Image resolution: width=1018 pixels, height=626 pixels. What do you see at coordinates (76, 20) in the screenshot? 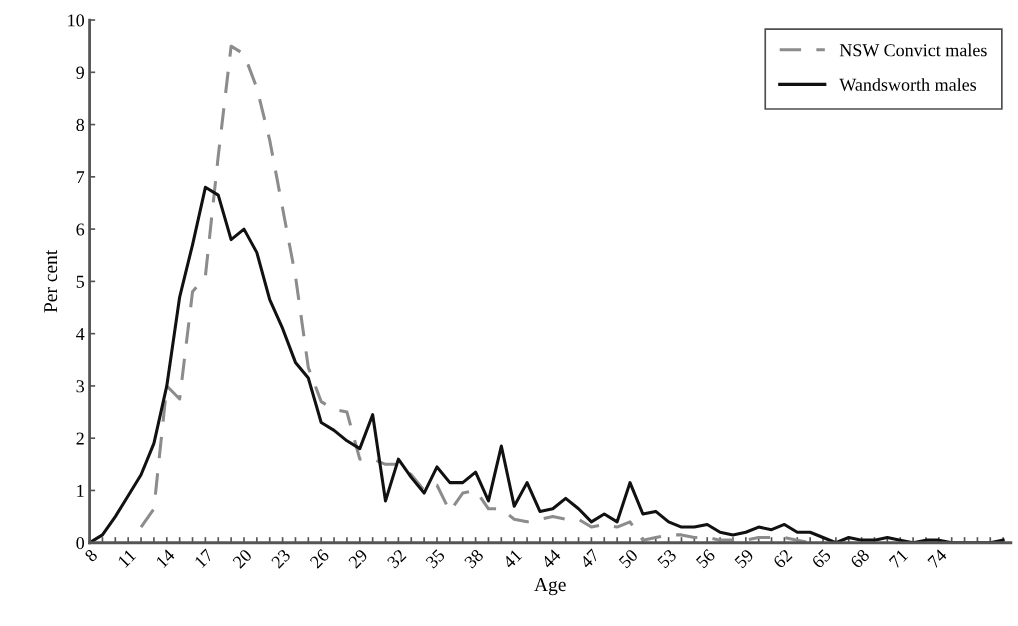
I see `y-tick-label: 10` at bounding box center [76, 20].